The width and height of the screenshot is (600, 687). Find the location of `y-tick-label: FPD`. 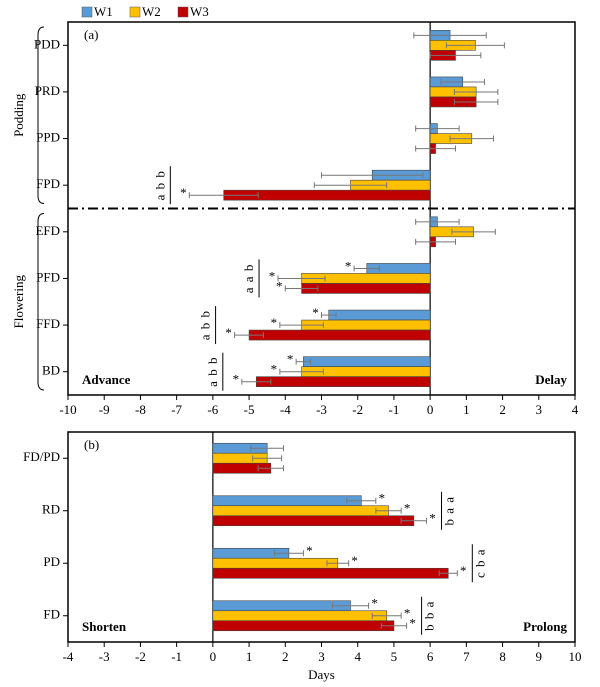

y-tick-label: FPD is located at coordinates (48, 183).